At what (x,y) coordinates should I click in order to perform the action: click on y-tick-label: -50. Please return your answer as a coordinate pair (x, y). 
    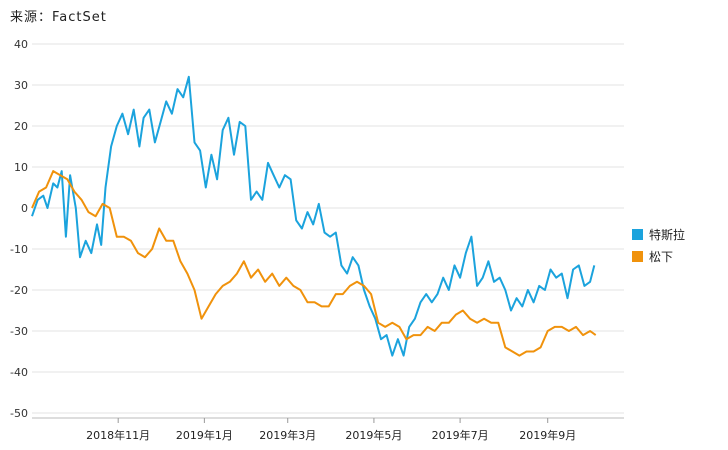
    Looking at the image, I should click on (19, 413).